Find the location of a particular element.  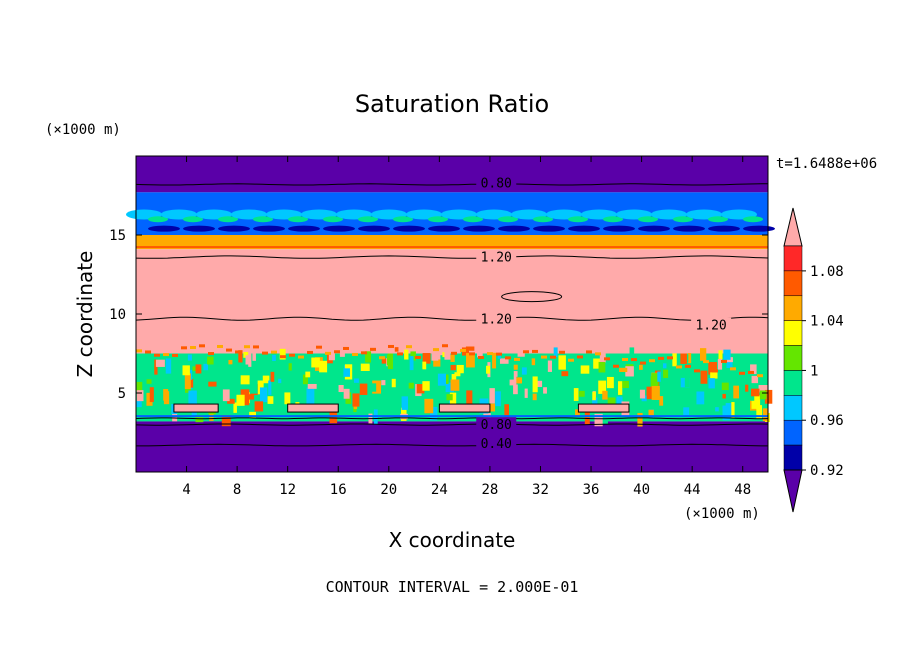

x-tick-label: 48 is located at coordinates (742, 490).